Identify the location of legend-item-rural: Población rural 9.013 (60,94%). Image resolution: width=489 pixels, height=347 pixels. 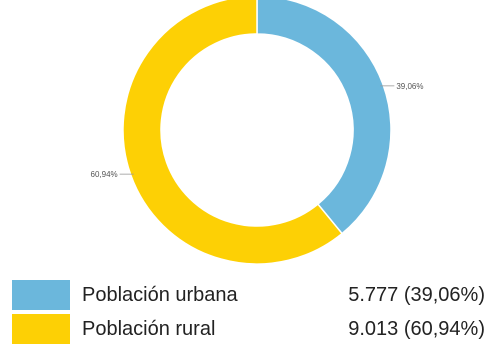
(250, 329).